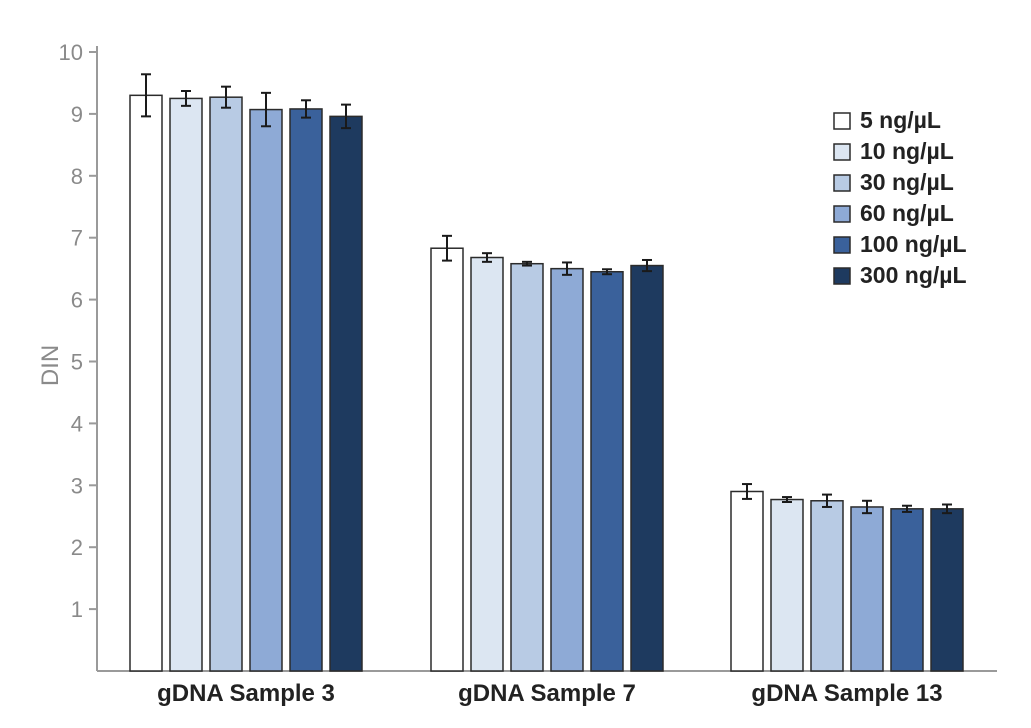  I want to click on y-tick-label: 2, so click(77, 547).